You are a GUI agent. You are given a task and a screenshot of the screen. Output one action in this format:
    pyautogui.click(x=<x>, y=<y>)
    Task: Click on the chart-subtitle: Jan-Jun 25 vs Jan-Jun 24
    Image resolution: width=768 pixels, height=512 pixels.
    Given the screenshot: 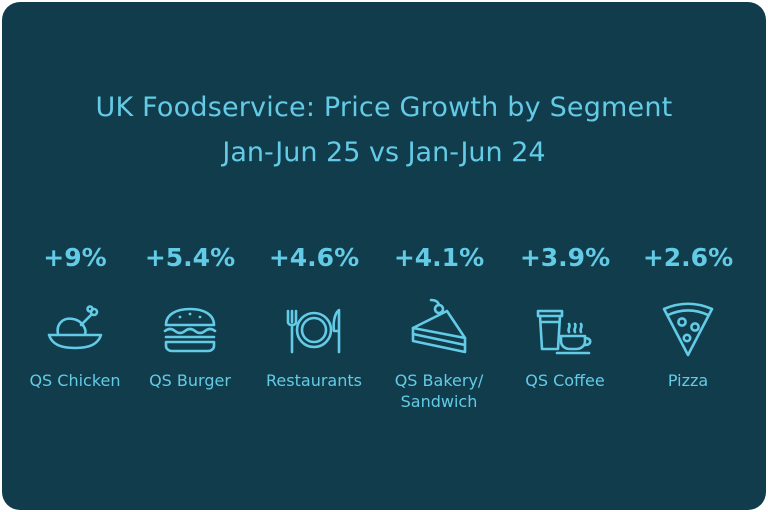 What is the action you would take?
    pyautogui.click(x=384, y=152)
    